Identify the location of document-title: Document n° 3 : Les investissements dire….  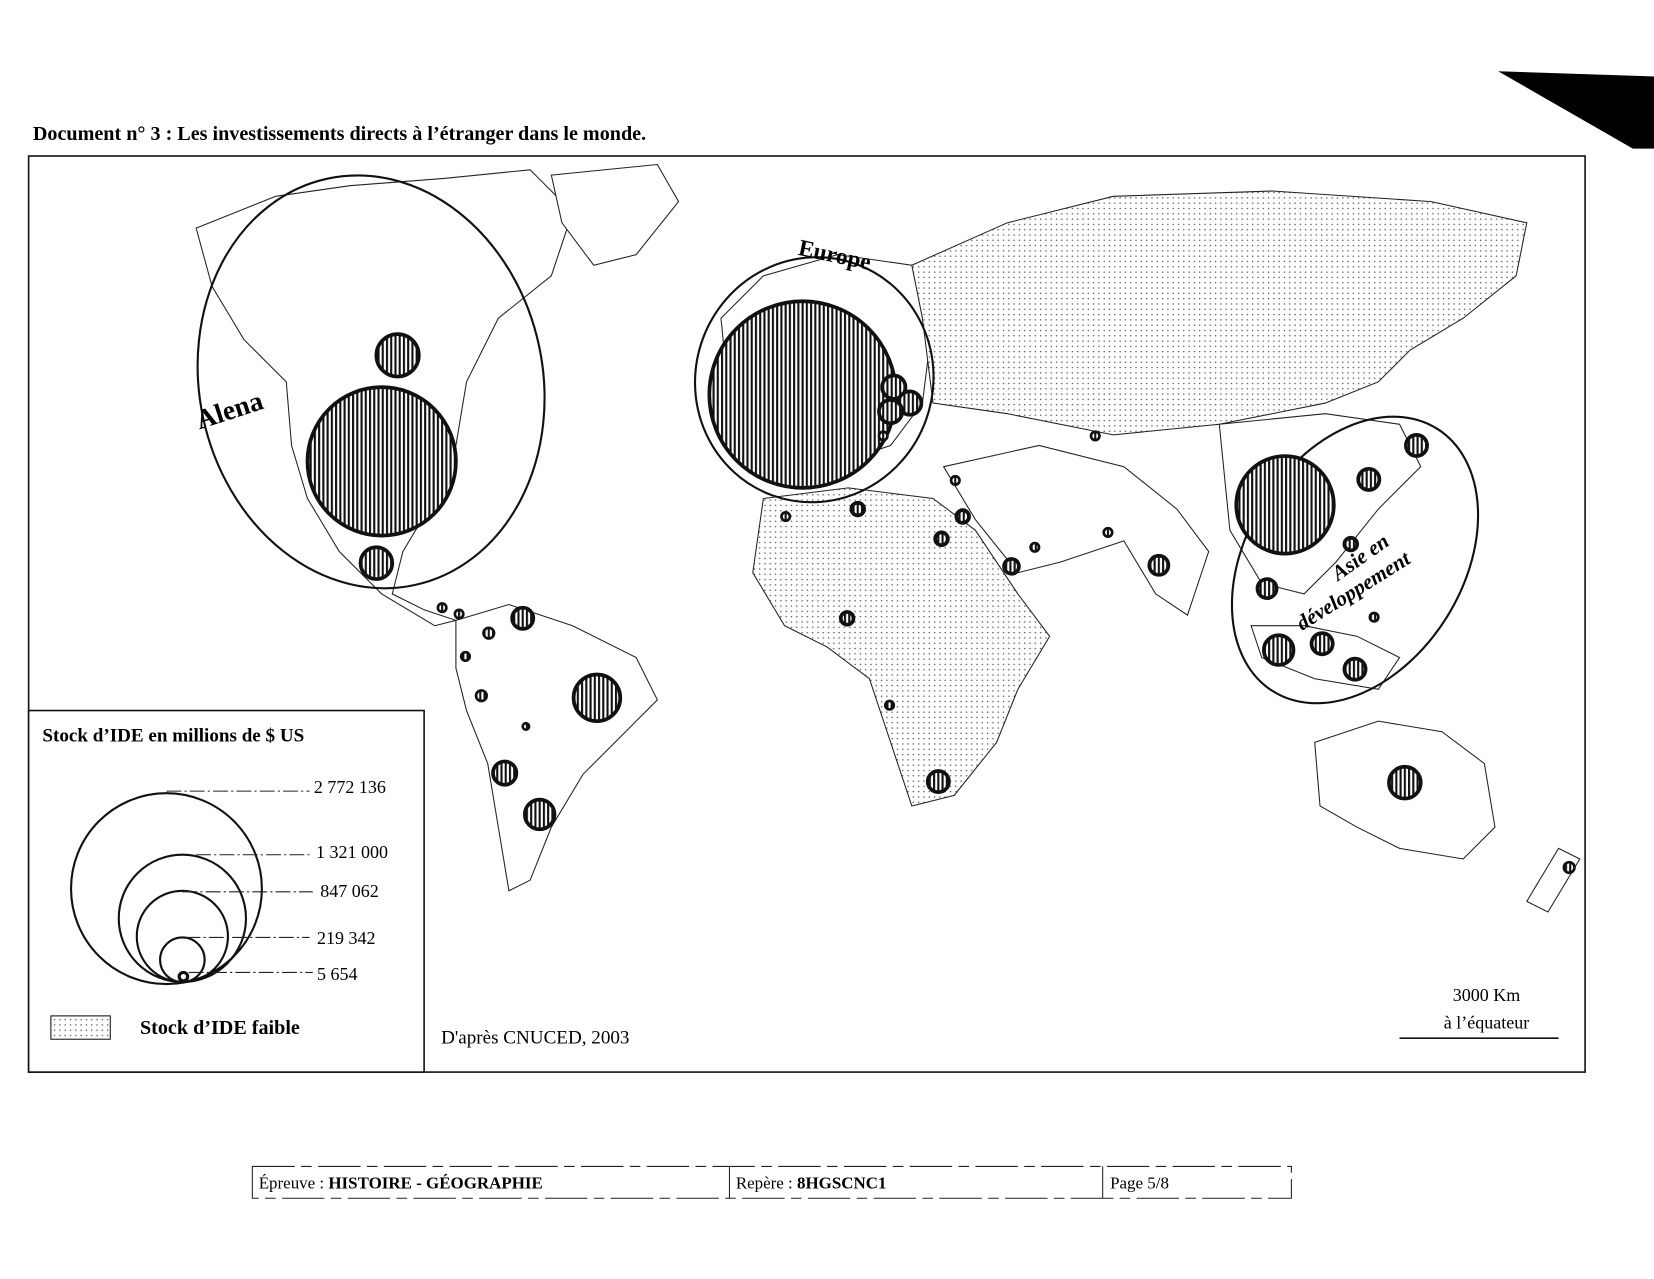
(339, 134).